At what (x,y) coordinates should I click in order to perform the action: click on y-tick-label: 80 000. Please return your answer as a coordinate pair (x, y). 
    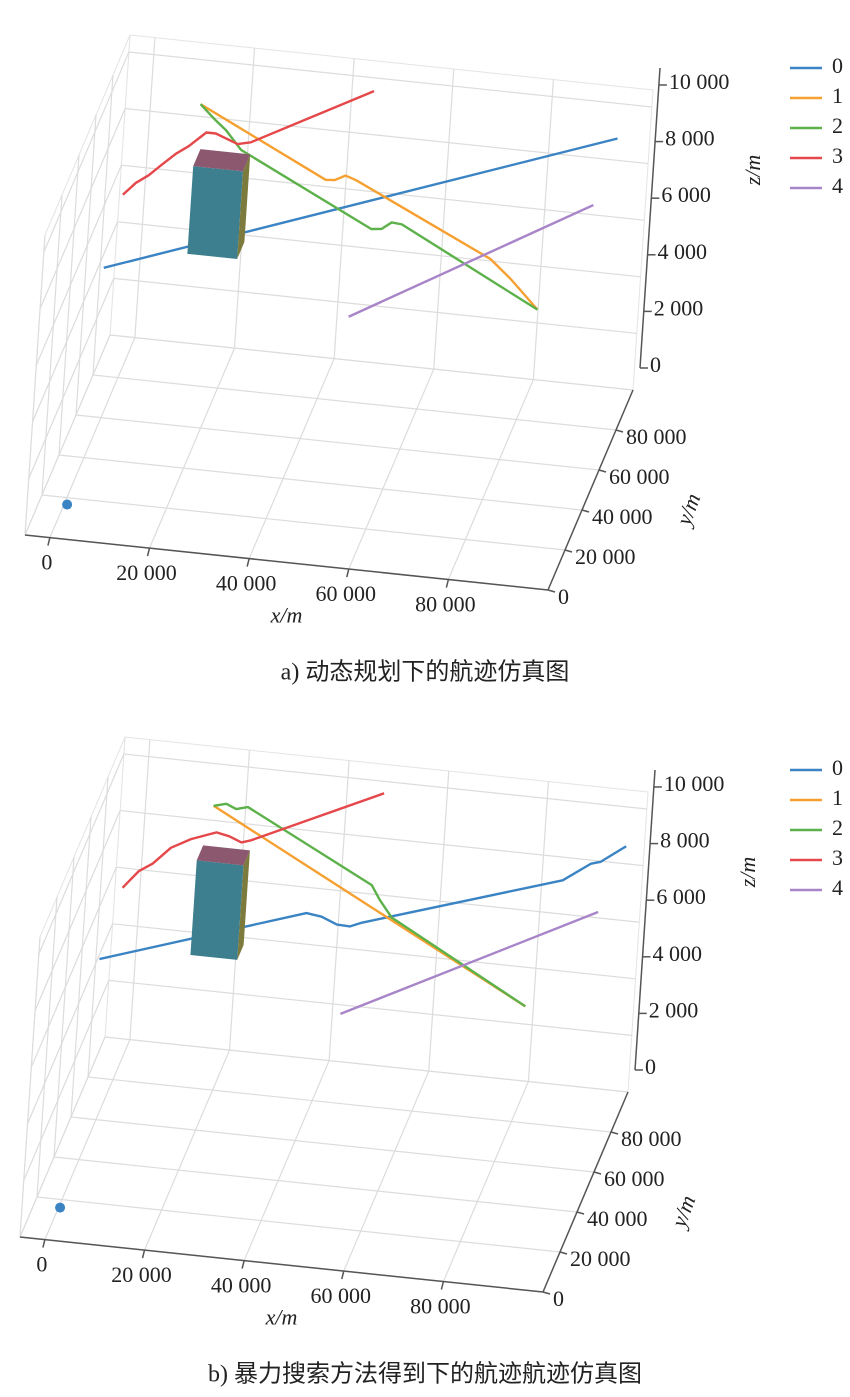
    Looking at the image, I should click on (651, 1138).